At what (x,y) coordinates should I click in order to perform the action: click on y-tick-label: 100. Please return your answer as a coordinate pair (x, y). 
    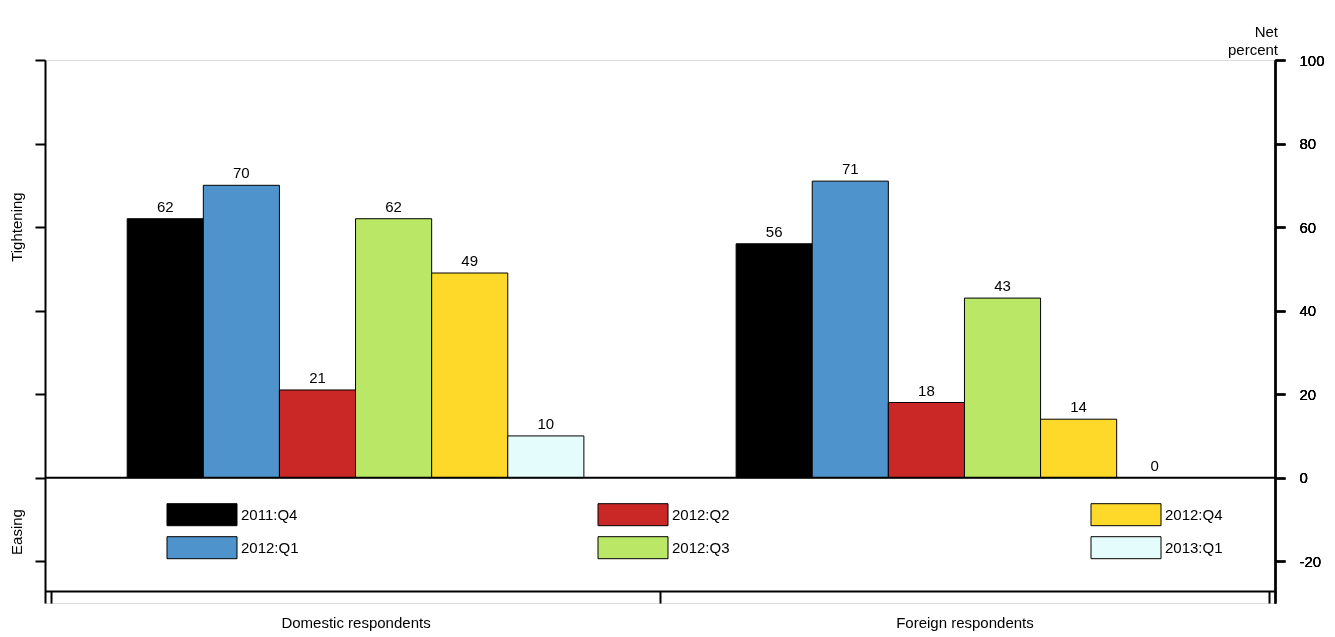
    Looking at the image, I should click on (1312, 60).